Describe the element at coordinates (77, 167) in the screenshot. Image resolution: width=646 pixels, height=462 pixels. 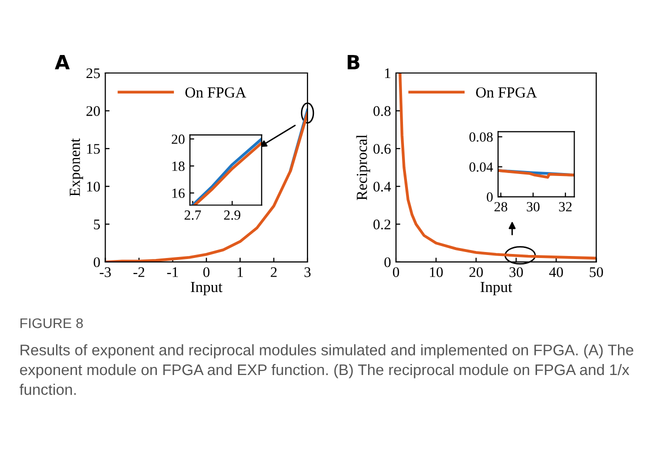
I see `y-axis-title: Exponent` at that location.